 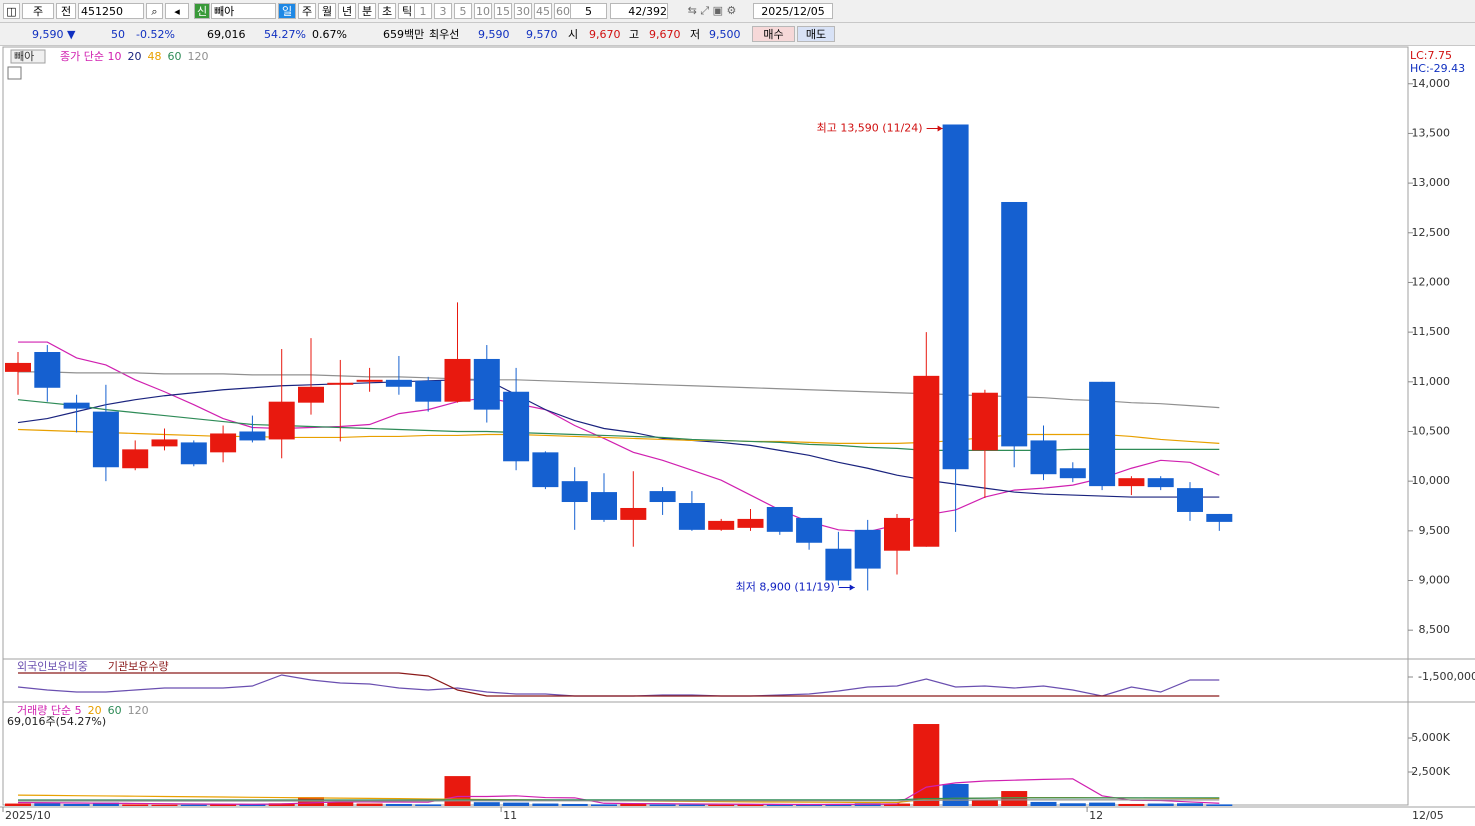 What do you see at coordinates (1435, 629) in the screenshot?
I see `y-tick-label: 8,500` at bounding box center [1435, 629].